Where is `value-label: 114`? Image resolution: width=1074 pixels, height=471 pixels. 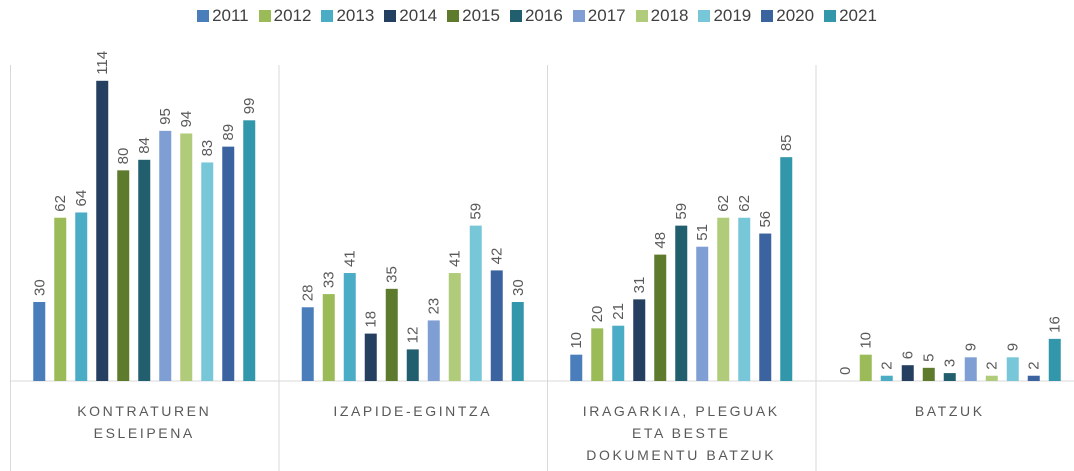
value-label: 114 is located at coordinates (102, 63).